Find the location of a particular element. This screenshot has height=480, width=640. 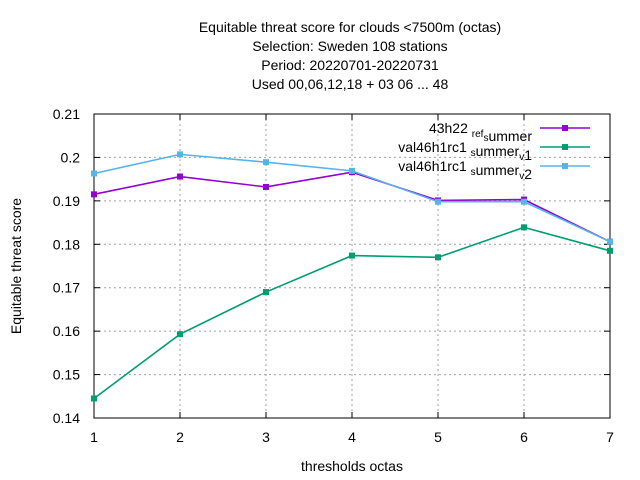

title-line-4: Used 00,06,12,18 + 03 06 ... 48 is located at coordinates (350, 84).